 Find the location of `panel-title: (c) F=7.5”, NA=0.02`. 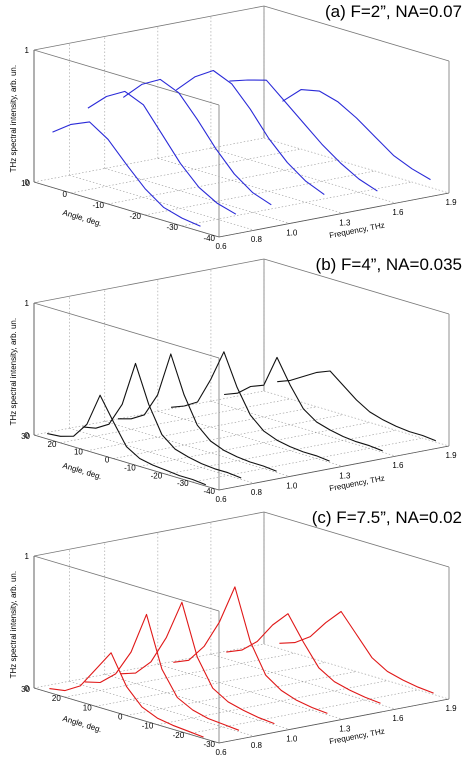

panel-title: (c) F=7.5”, NA=0.02 is located at coordinates (386, 517).